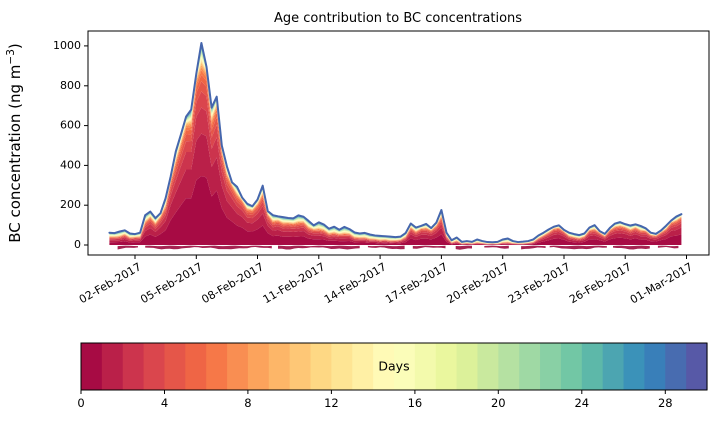 The image size is (716, 425). I want to click on x-tick-label: 23-Feb-2017, so click(539, 283).